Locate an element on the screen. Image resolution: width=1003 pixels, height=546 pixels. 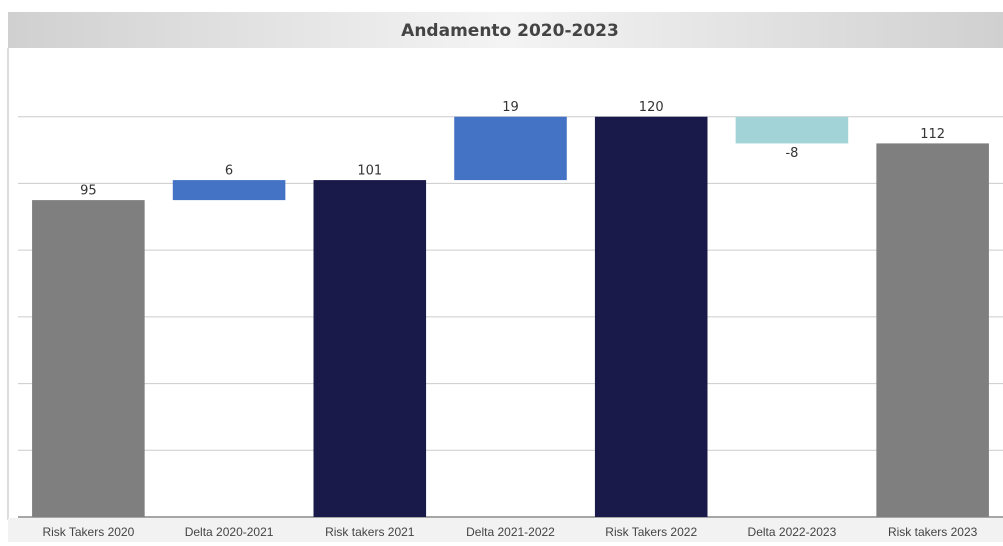
x-tick-label: Risk Takers 2020 is located at coordinates (88, 532).